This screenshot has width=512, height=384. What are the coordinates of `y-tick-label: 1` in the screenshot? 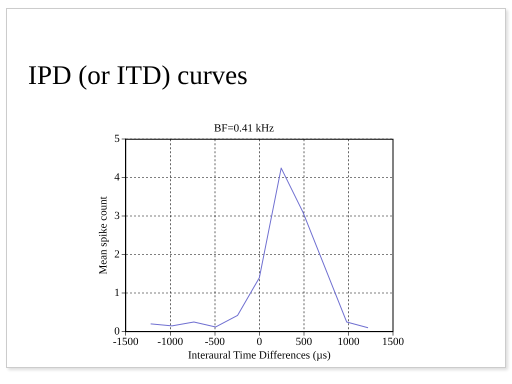 It's located at (117, 293).